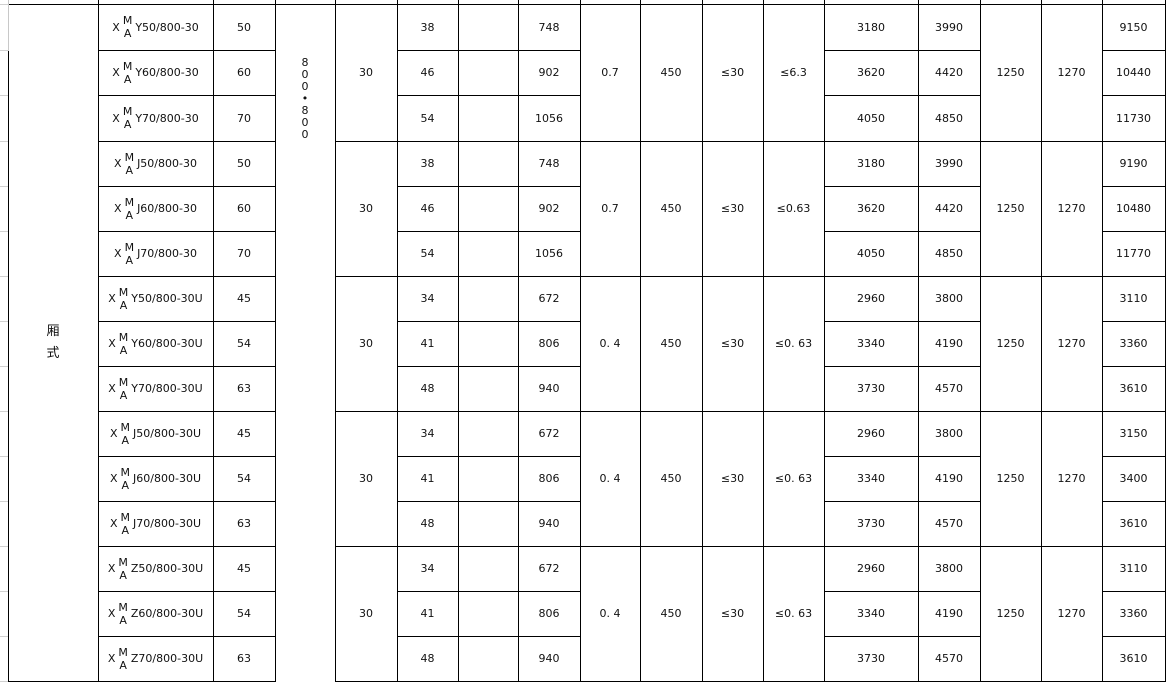 The height and width of the screenshot is (682, 1168). What do you see at coordinates (427, 72) in the screenshot?
I see `a-cell: 46` at bounding box center [427, 72].